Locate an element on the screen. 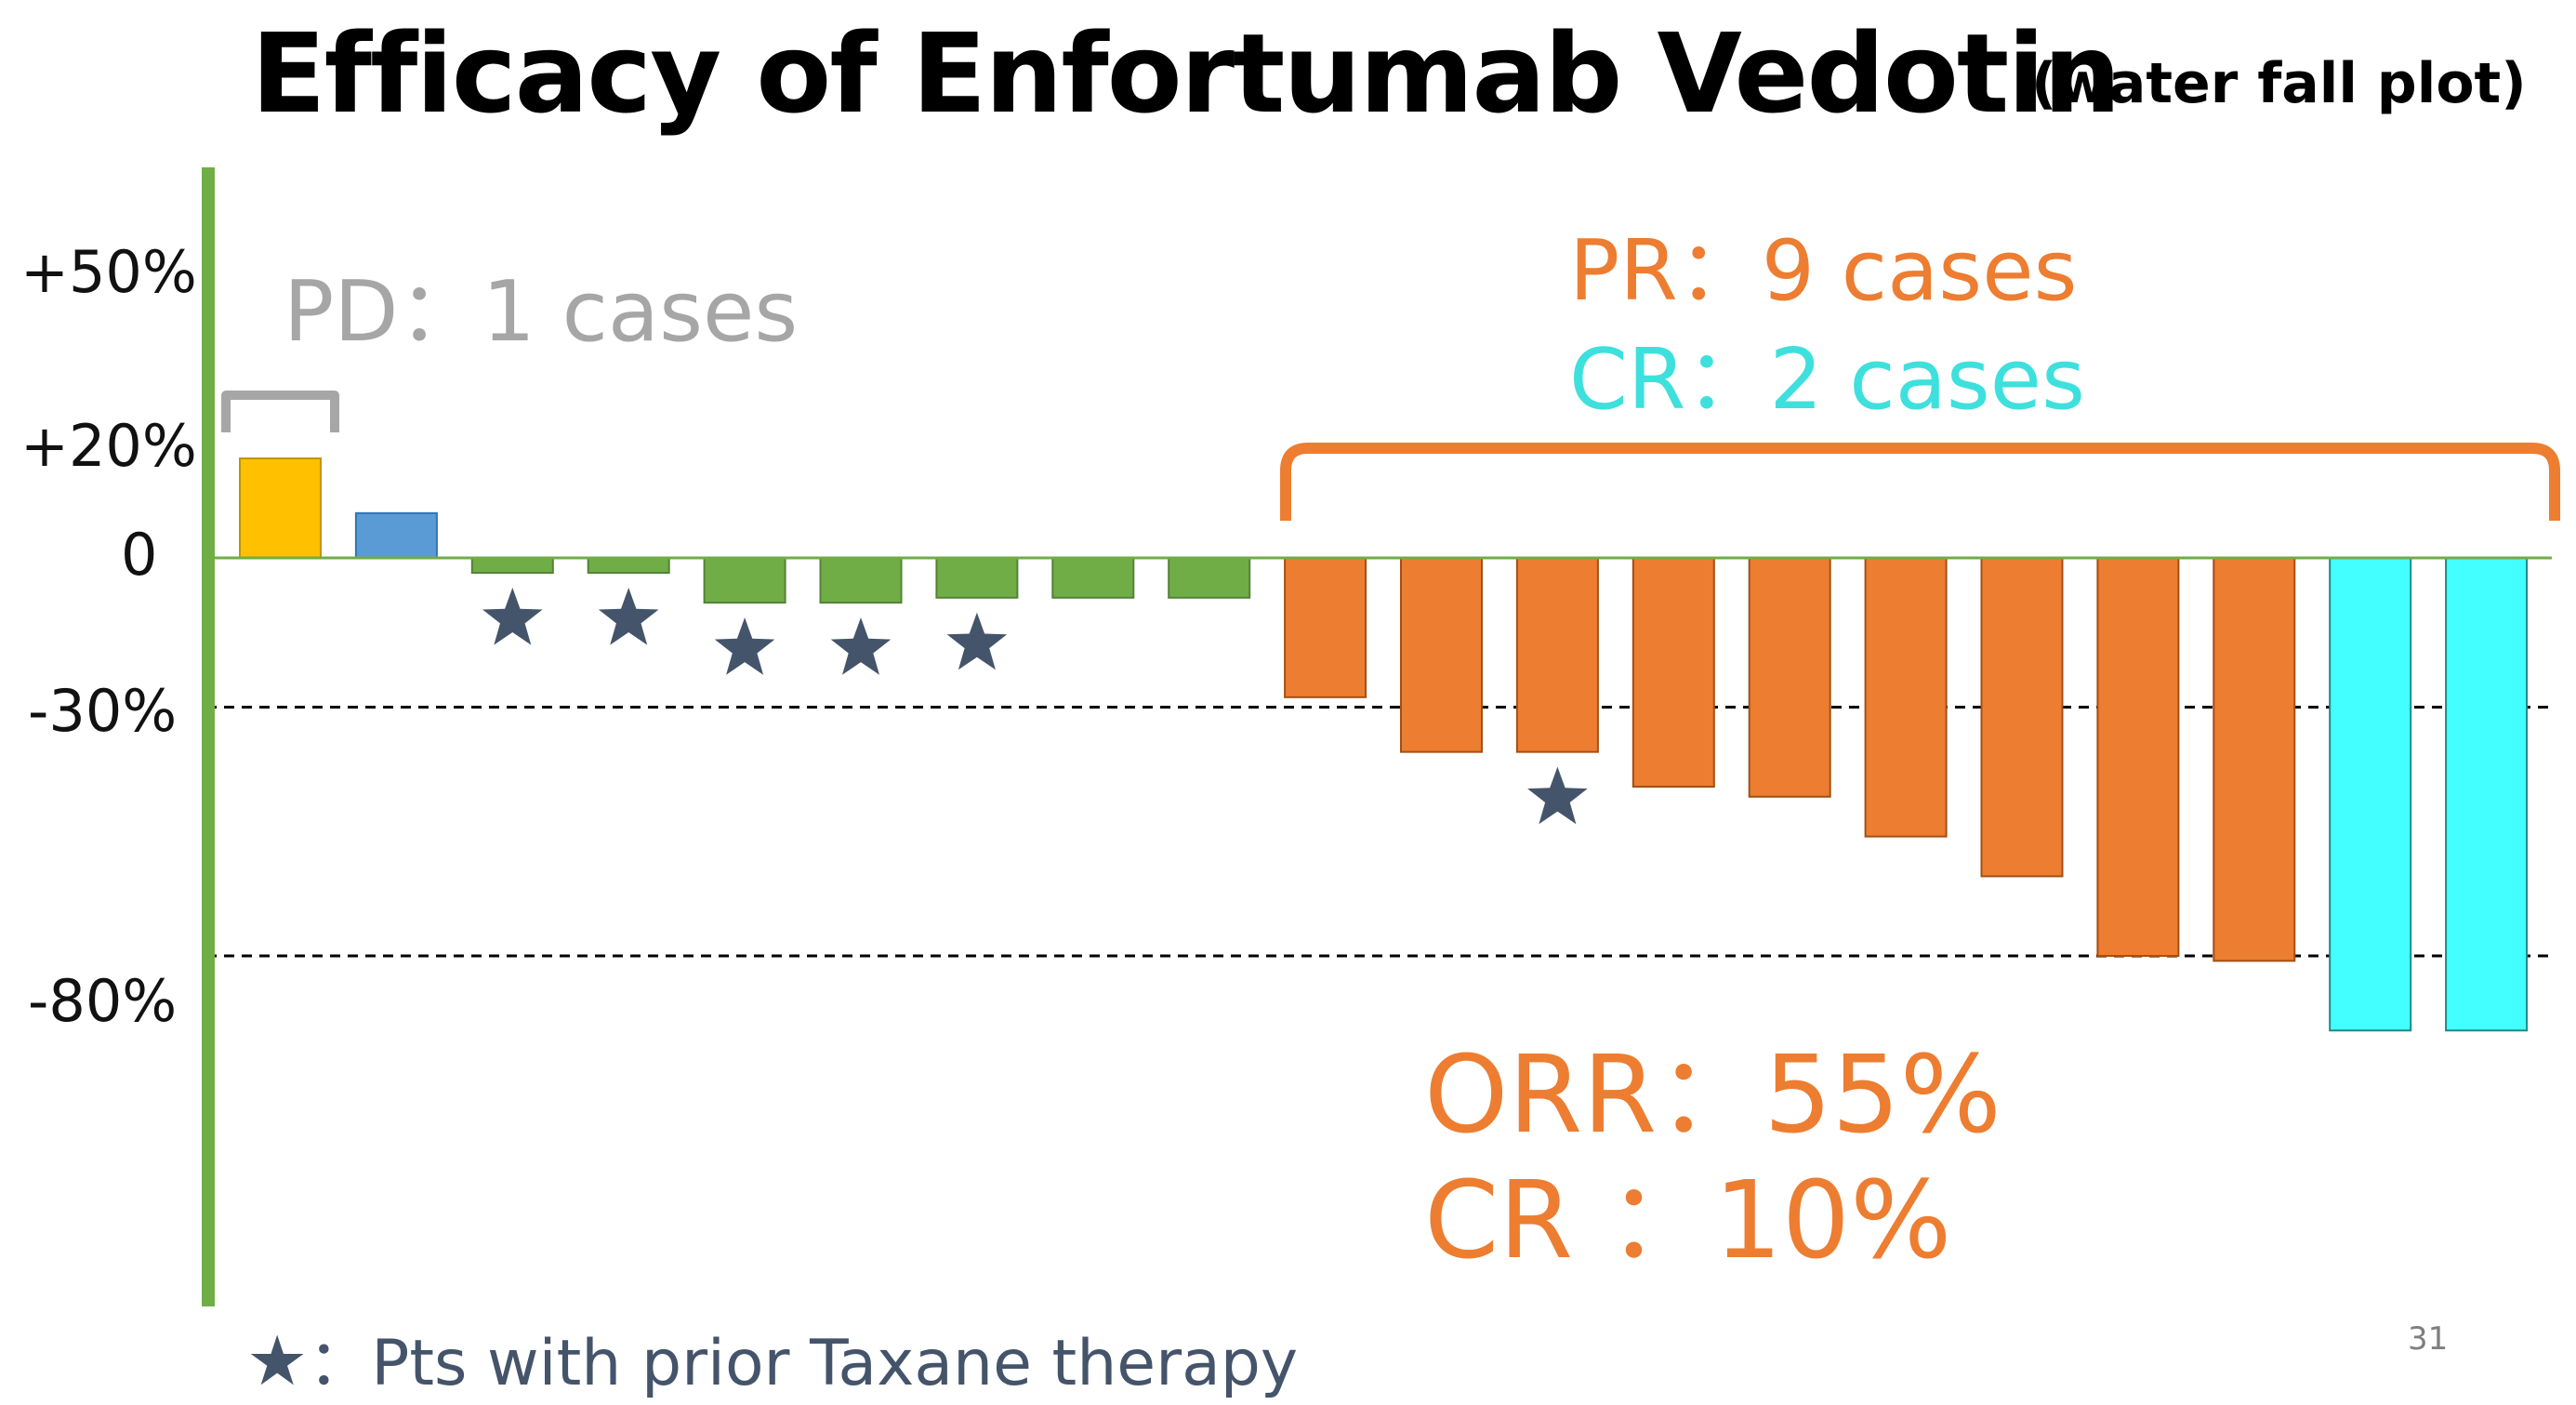 This screenshot has width=2576, height=1405. cr-count-annotation: CR：2 cases is located at coordinates (1827, 380).